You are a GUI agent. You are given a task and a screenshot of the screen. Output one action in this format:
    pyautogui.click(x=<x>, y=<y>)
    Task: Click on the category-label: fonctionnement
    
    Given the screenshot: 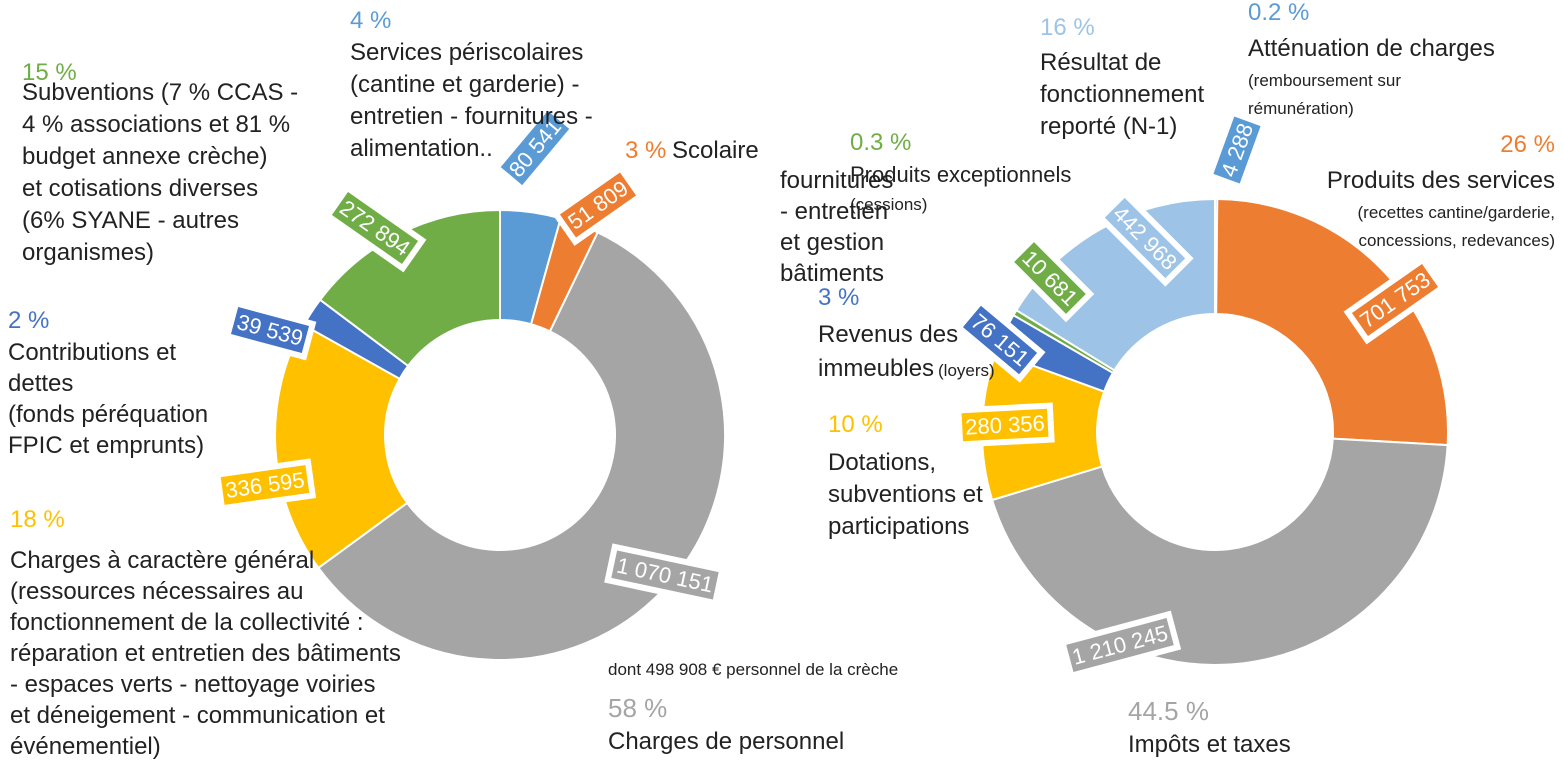 What is the action you would take?
    pyautogui.click(x=1122, y=94)
    